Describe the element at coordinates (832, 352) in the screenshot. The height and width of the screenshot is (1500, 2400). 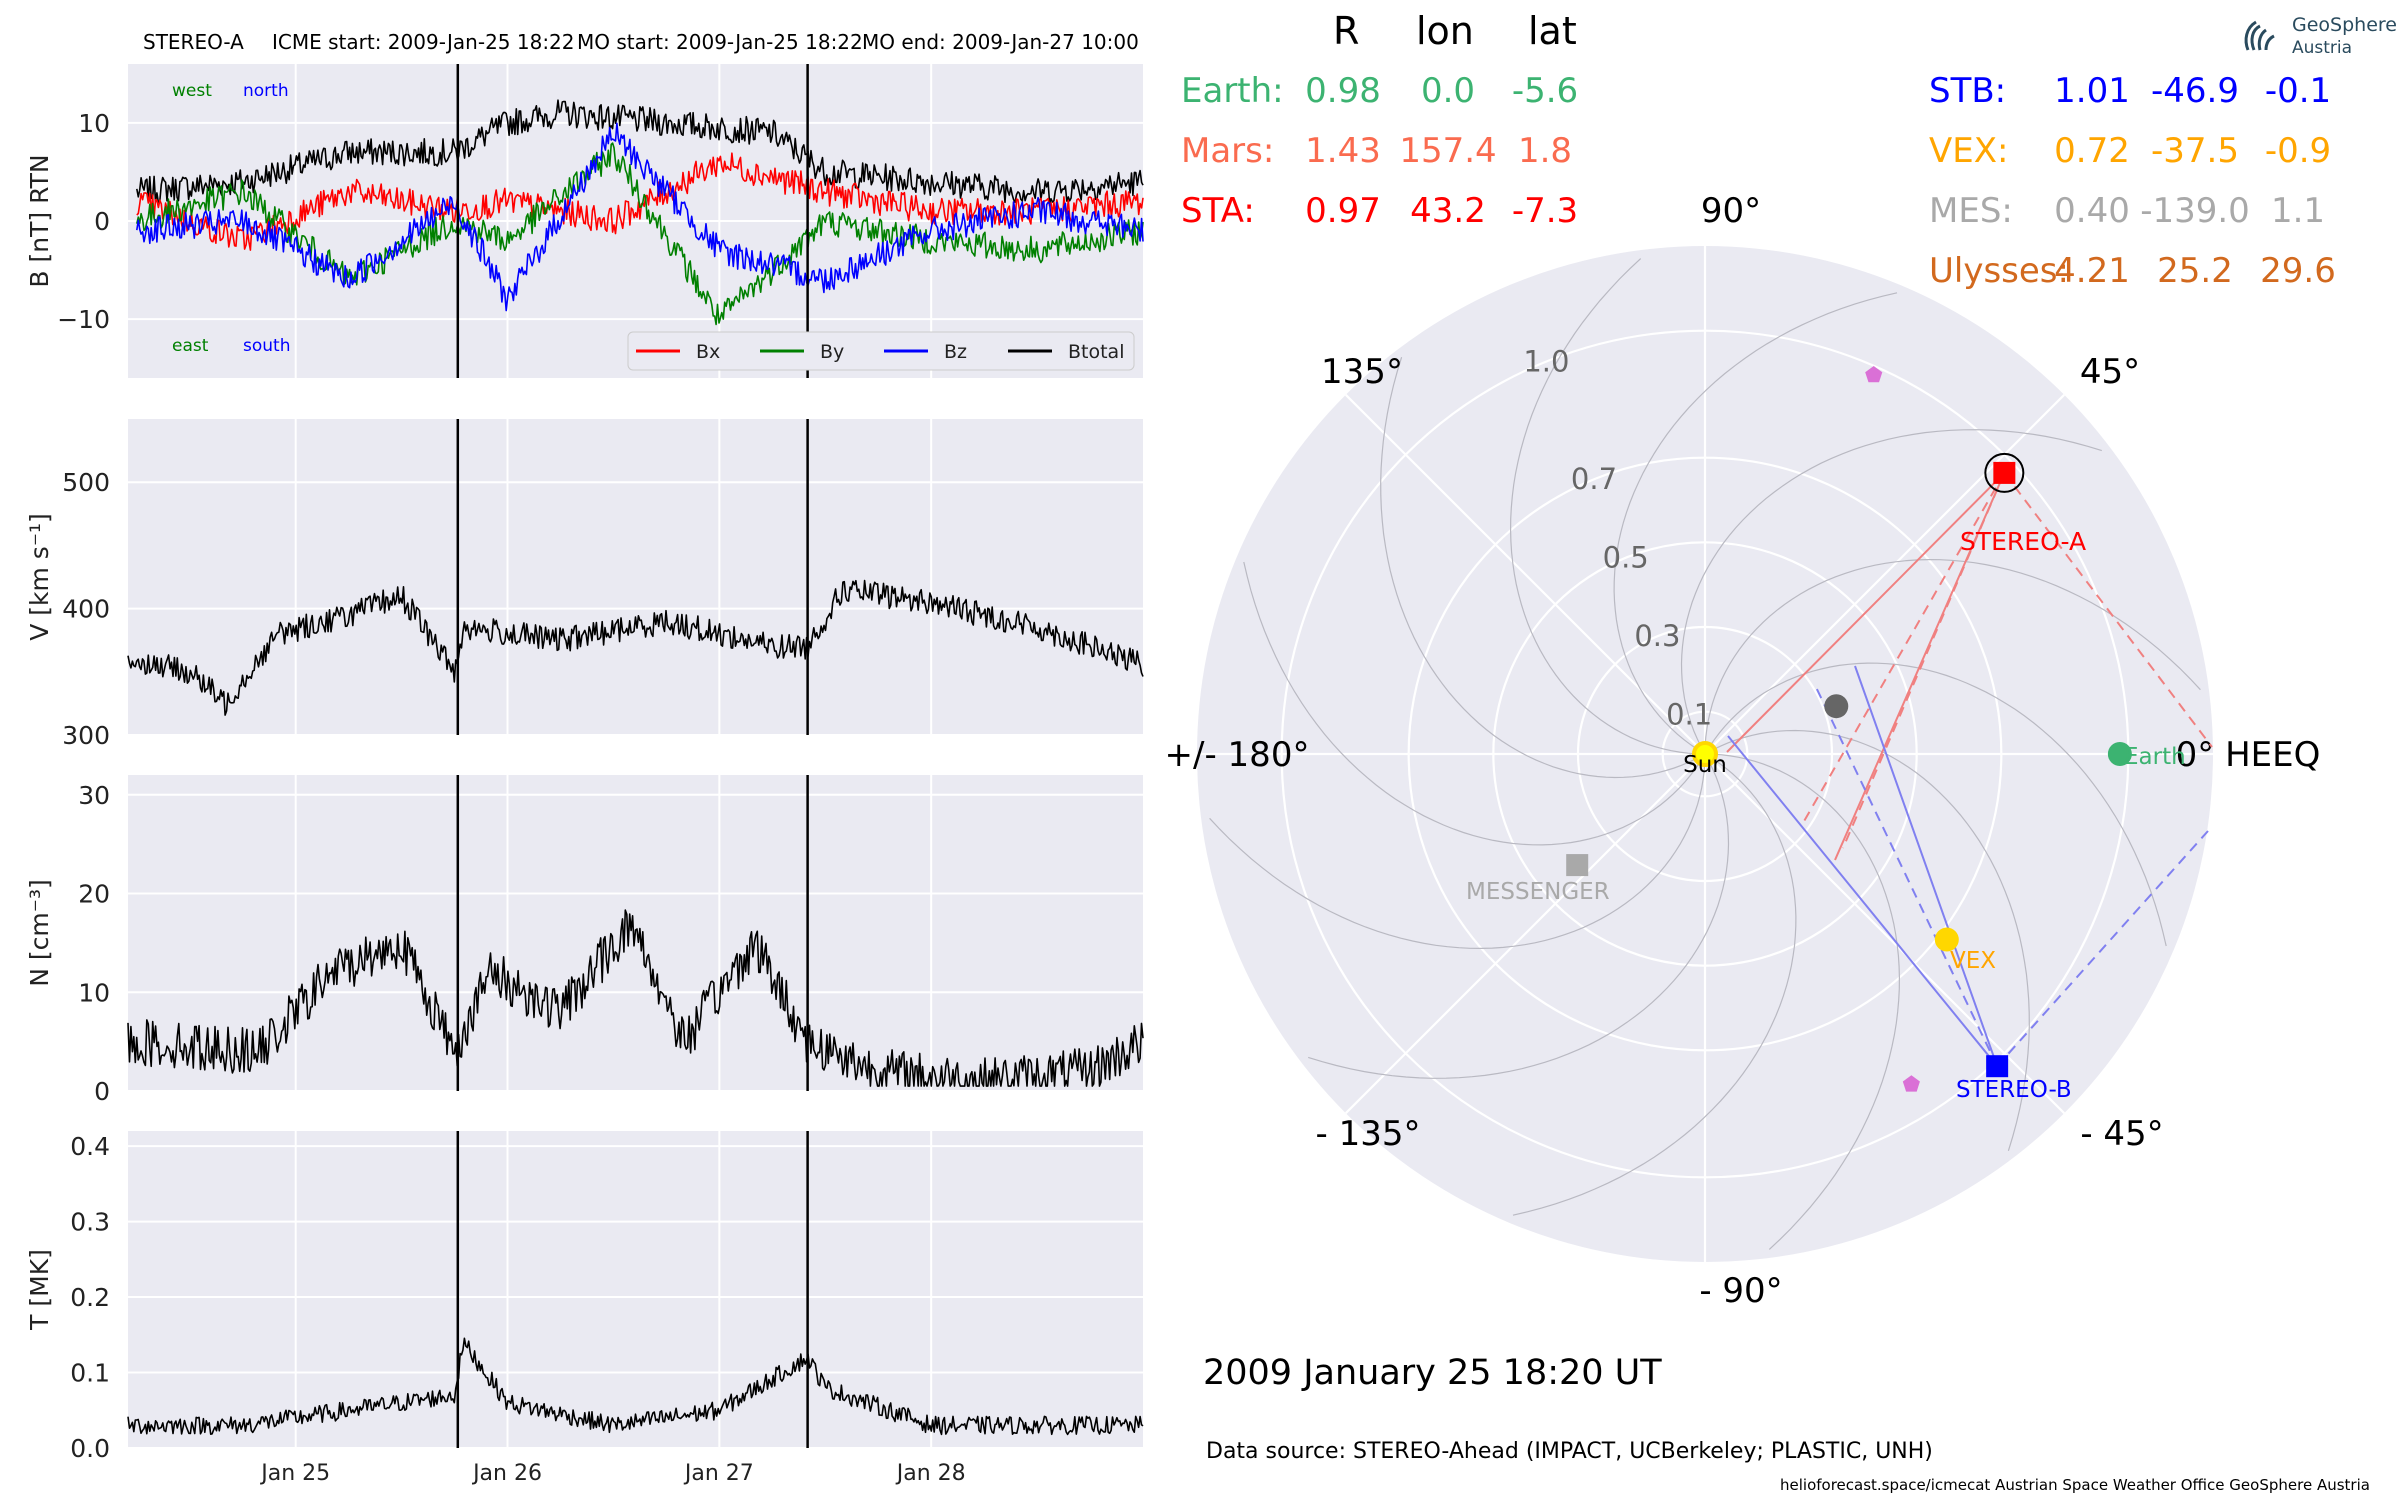
I see `legend-label-By: By` at that location.